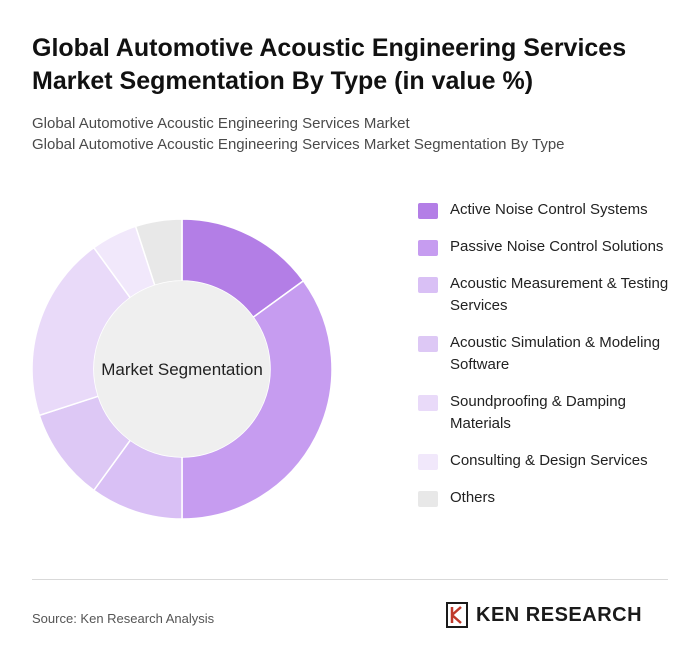 The height and width of the screenshot is (666, 700). What do you see at coordinates (553, 498) in the screenshot?
I see `legend-item: Others` at bounding box center [553, 498].